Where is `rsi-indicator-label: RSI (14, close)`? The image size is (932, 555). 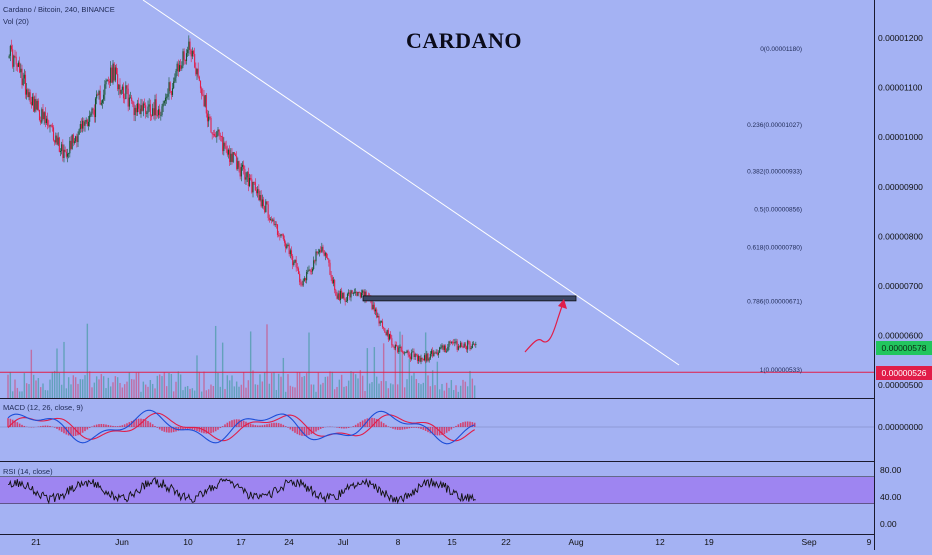
rsi-indicator-label: RSI (14, close) is located at coordinates (28, 471).